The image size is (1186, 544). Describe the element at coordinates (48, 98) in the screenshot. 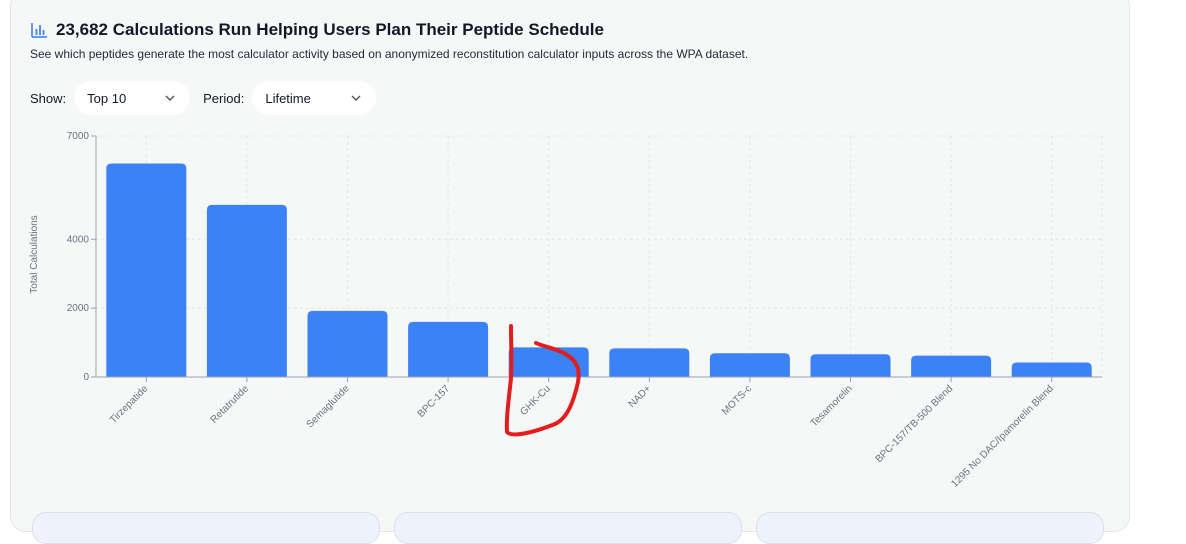

I see `show-label: Show:` at that location.